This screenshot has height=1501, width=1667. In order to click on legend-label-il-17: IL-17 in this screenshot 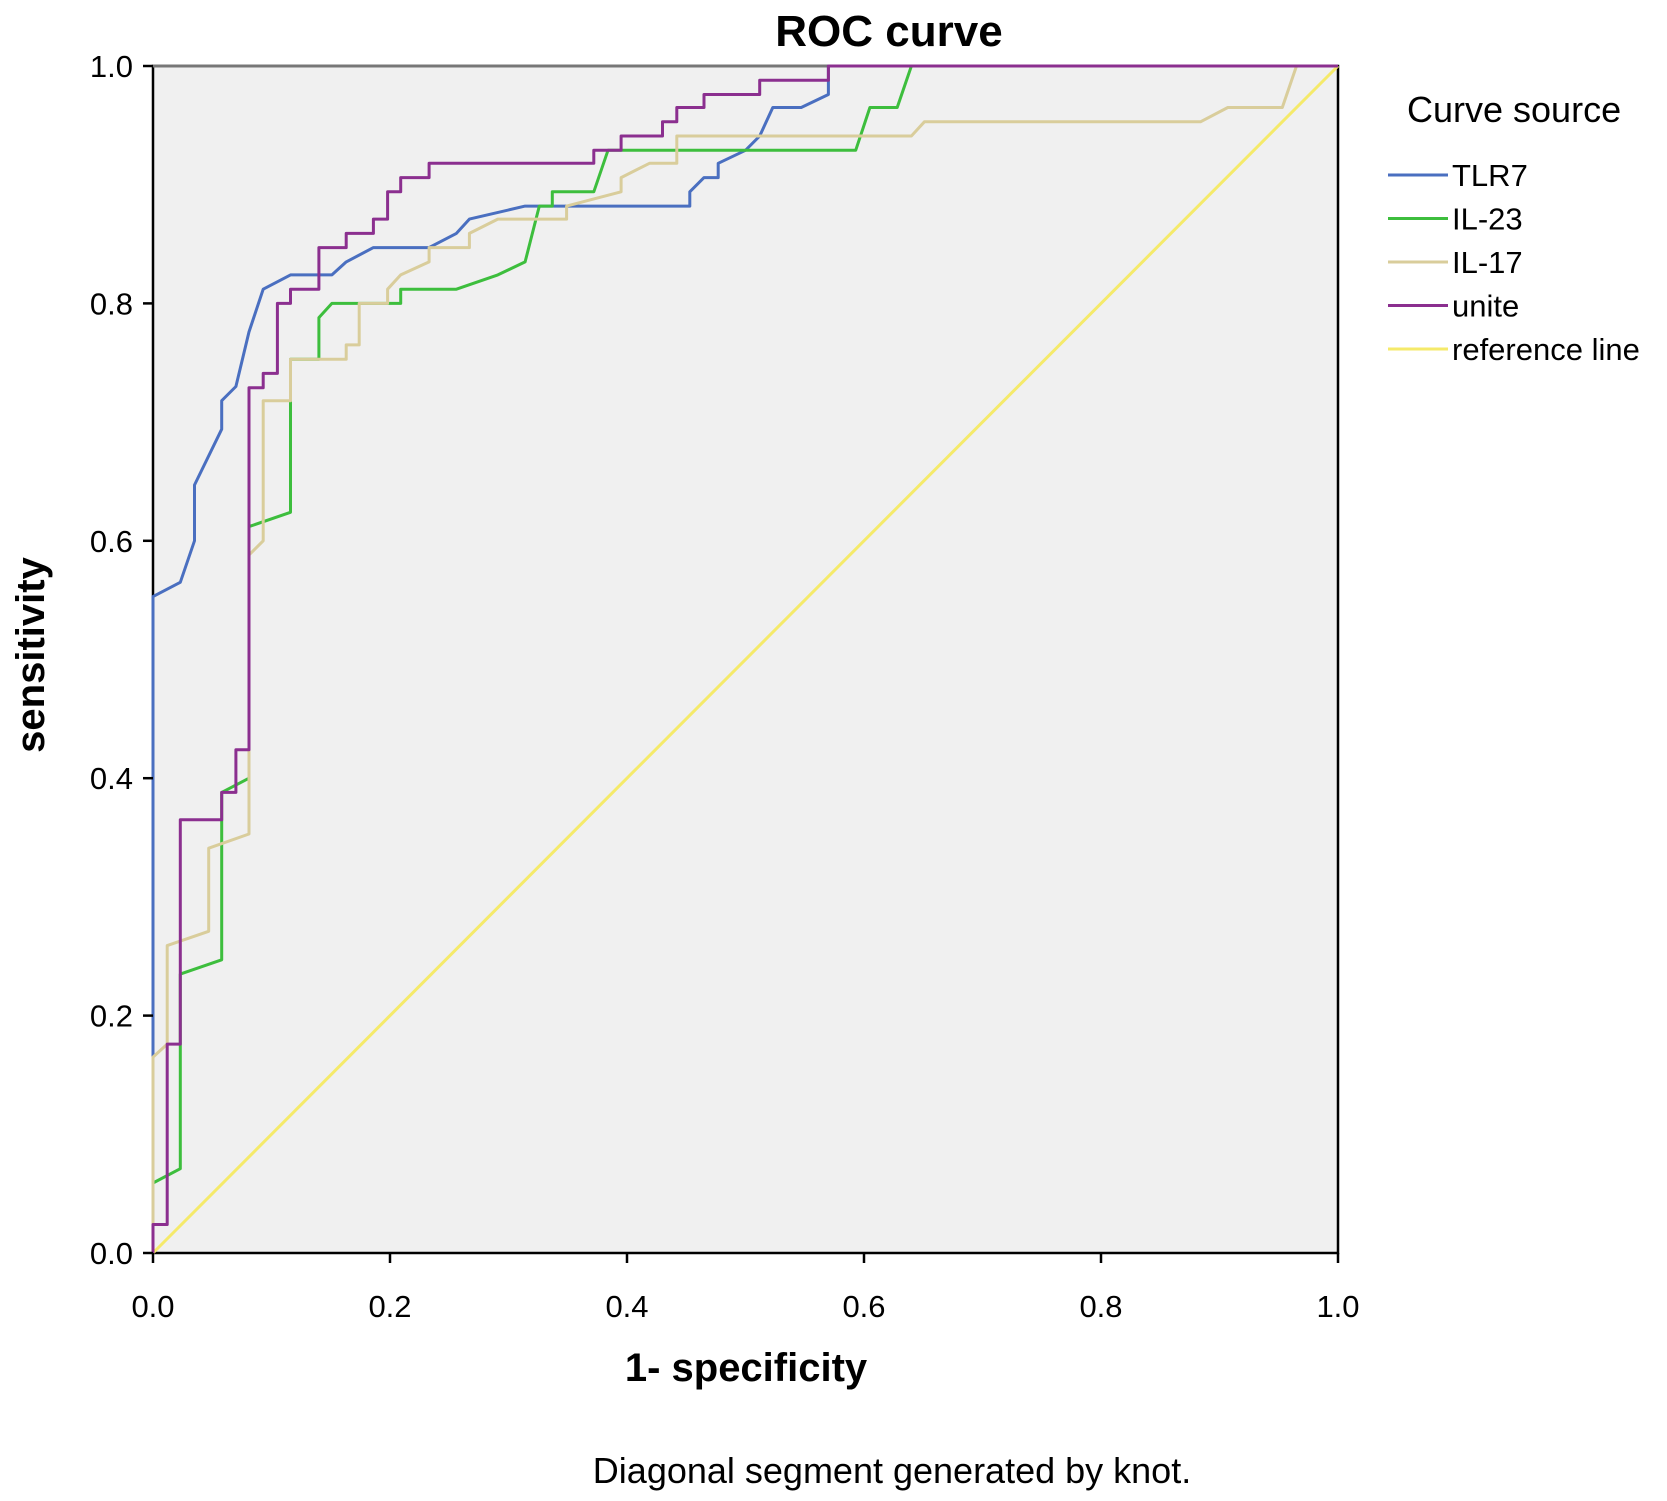, I will do `click(1487, 262)`.